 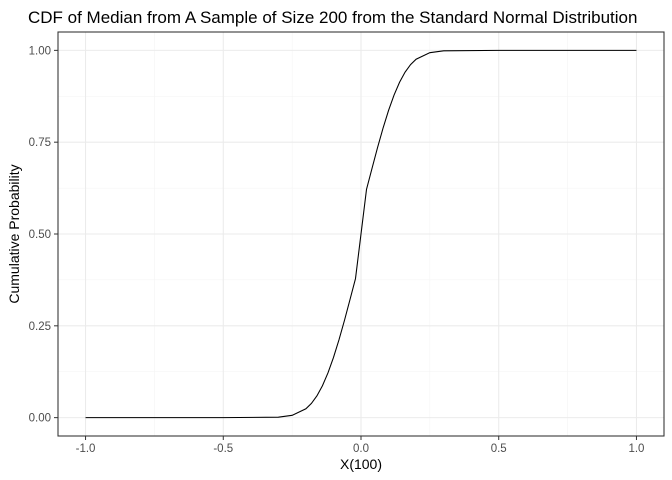 What do you see at coordinates (86, 449) in the screenshot?
I see `x-tick-label: -1.0` at bounding box center [86, 449].